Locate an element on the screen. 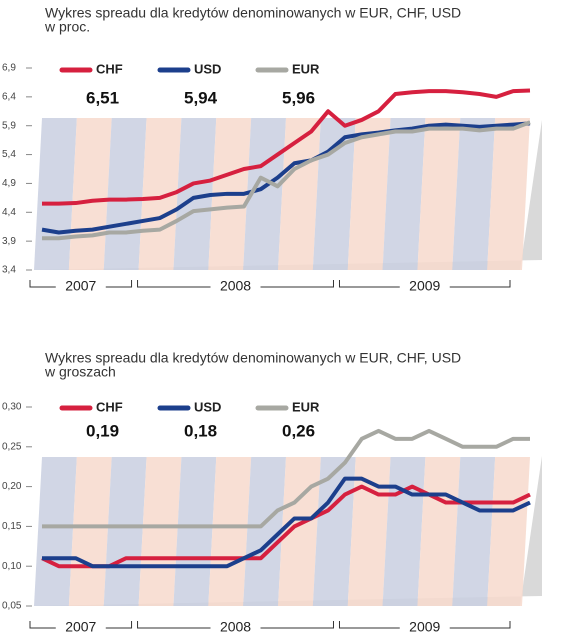 Image resolution: width=582 pixels, height=640 pixels. y-tick-label: 6,4 is located at coordinates (9, 96).